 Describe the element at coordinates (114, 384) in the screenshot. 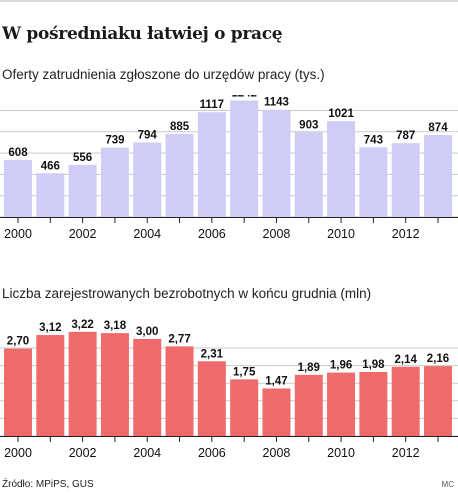

I see `chart2-bar-2003` at that location.